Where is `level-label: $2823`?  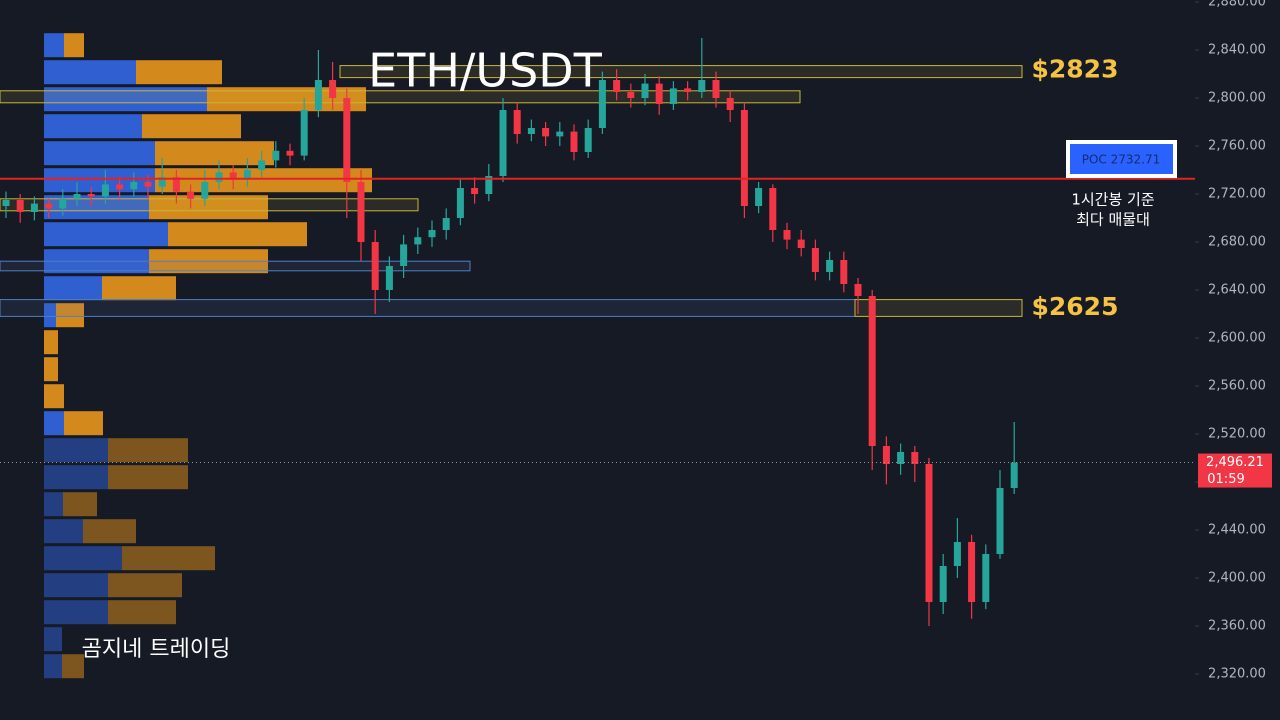 level-label: $2823 is located at coordinates (1075, 68).